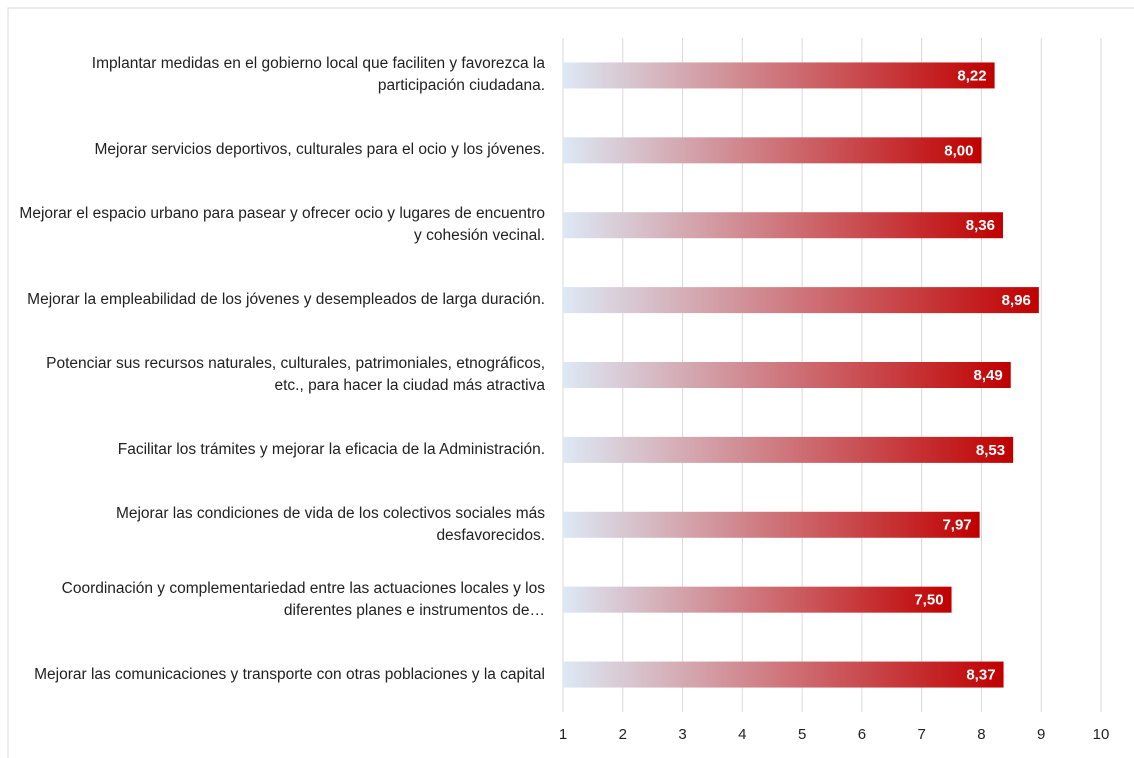 Image resolution: width=1134 pixels, height=758 pixels. Describe the element at coordinates (682, 734) in the screenshot. I see `x-tick-label: 3` at that location.